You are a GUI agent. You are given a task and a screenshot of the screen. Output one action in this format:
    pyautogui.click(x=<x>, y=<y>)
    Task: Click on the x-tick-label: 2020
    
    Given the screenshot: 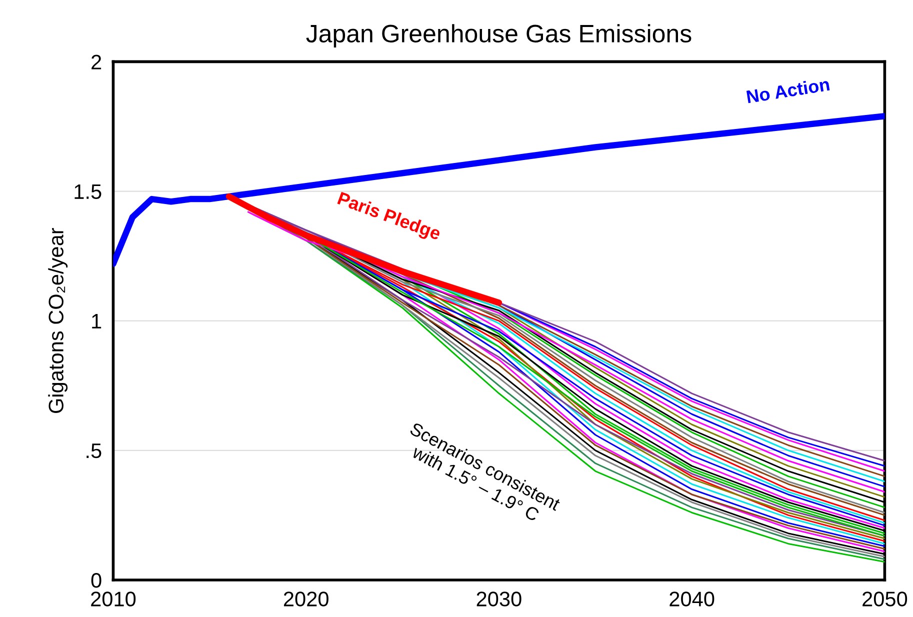 What is the action you would take?
    pyautogui.click(x=306, y=599)
    